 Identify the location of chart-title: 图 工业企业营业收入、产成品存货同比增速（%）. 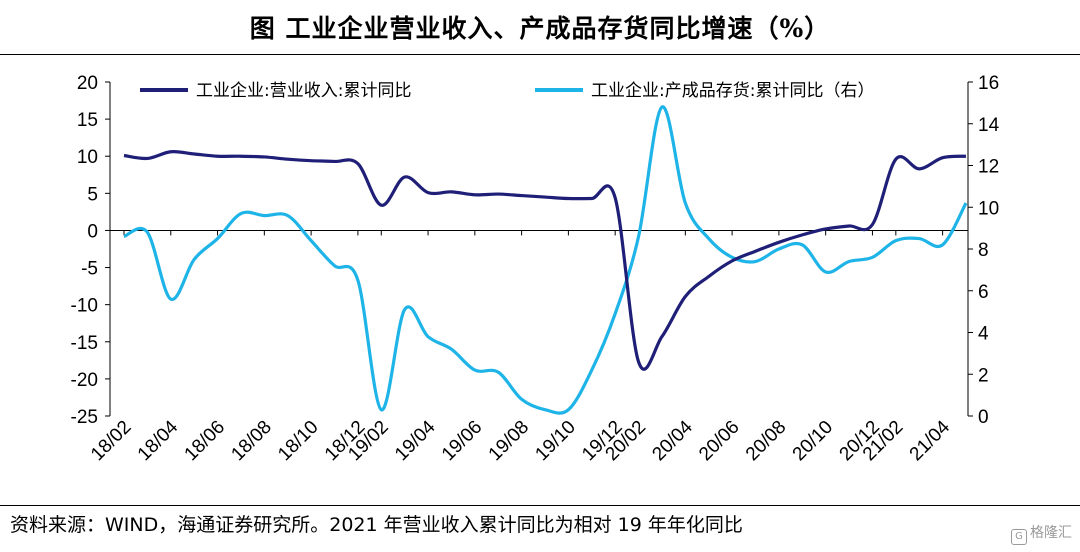
(540, 28).